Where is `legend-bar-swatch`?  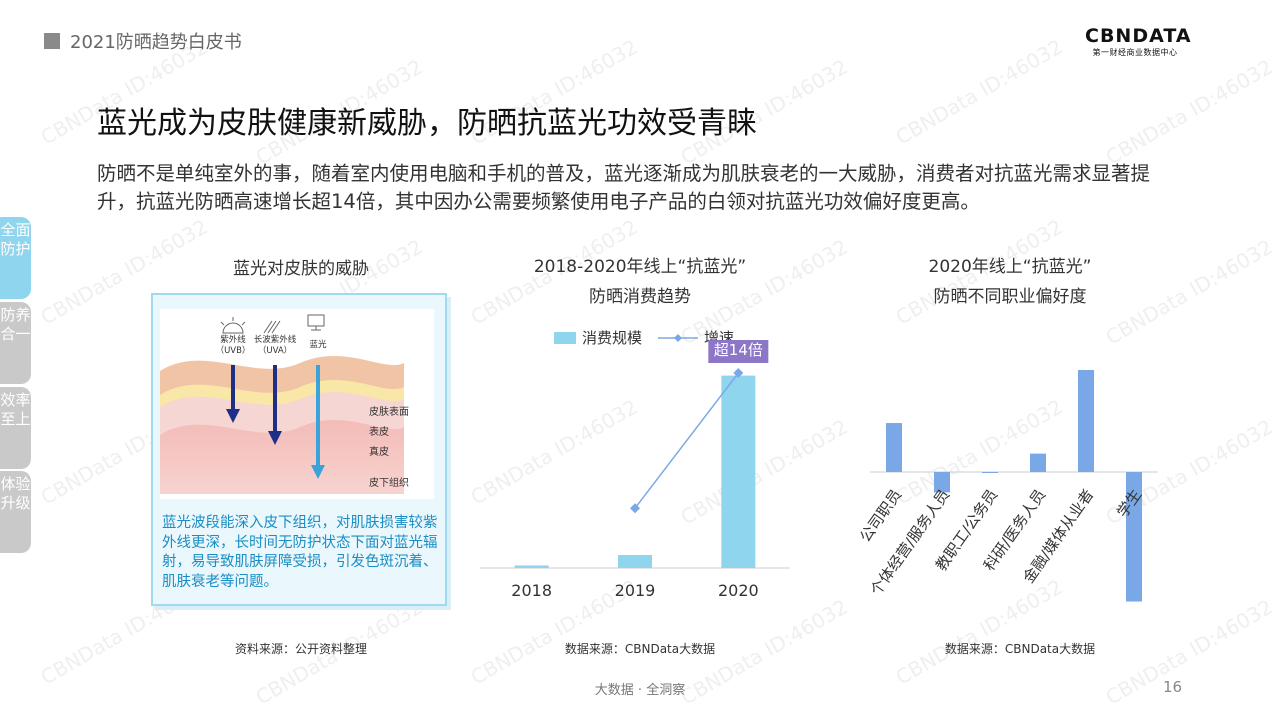 legend-bar-swatch is located at coordinates (565, 337).